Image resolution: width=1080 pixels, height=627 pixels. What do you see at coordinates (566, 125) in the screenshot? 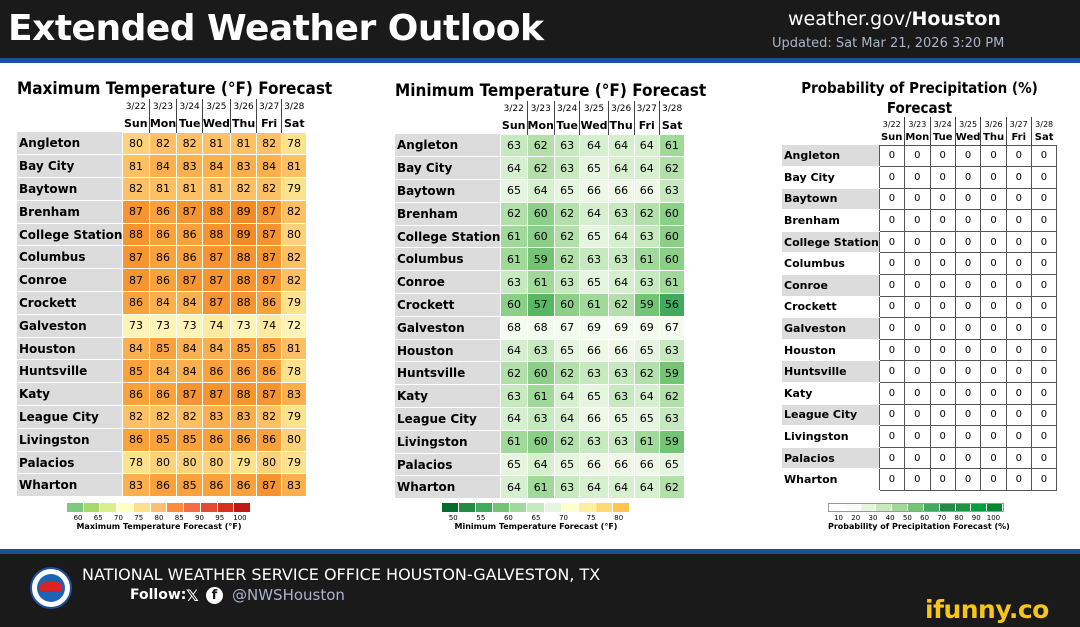
I see `day-header: Tue` at bounding box center [566, 125].